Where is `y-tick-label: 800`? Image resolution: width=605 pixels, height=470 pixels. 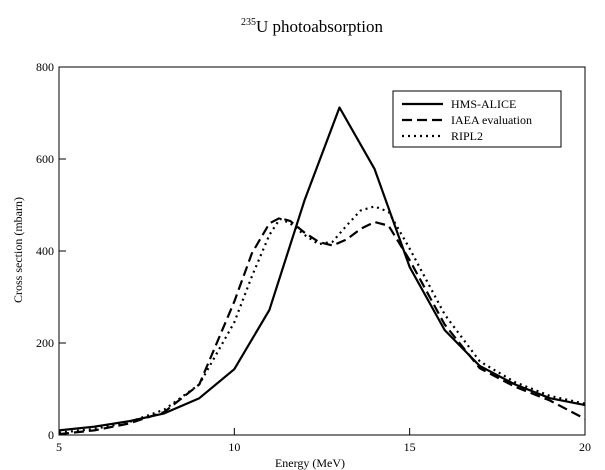
y-tick-label: 800 is located at coordinates (45, 67).